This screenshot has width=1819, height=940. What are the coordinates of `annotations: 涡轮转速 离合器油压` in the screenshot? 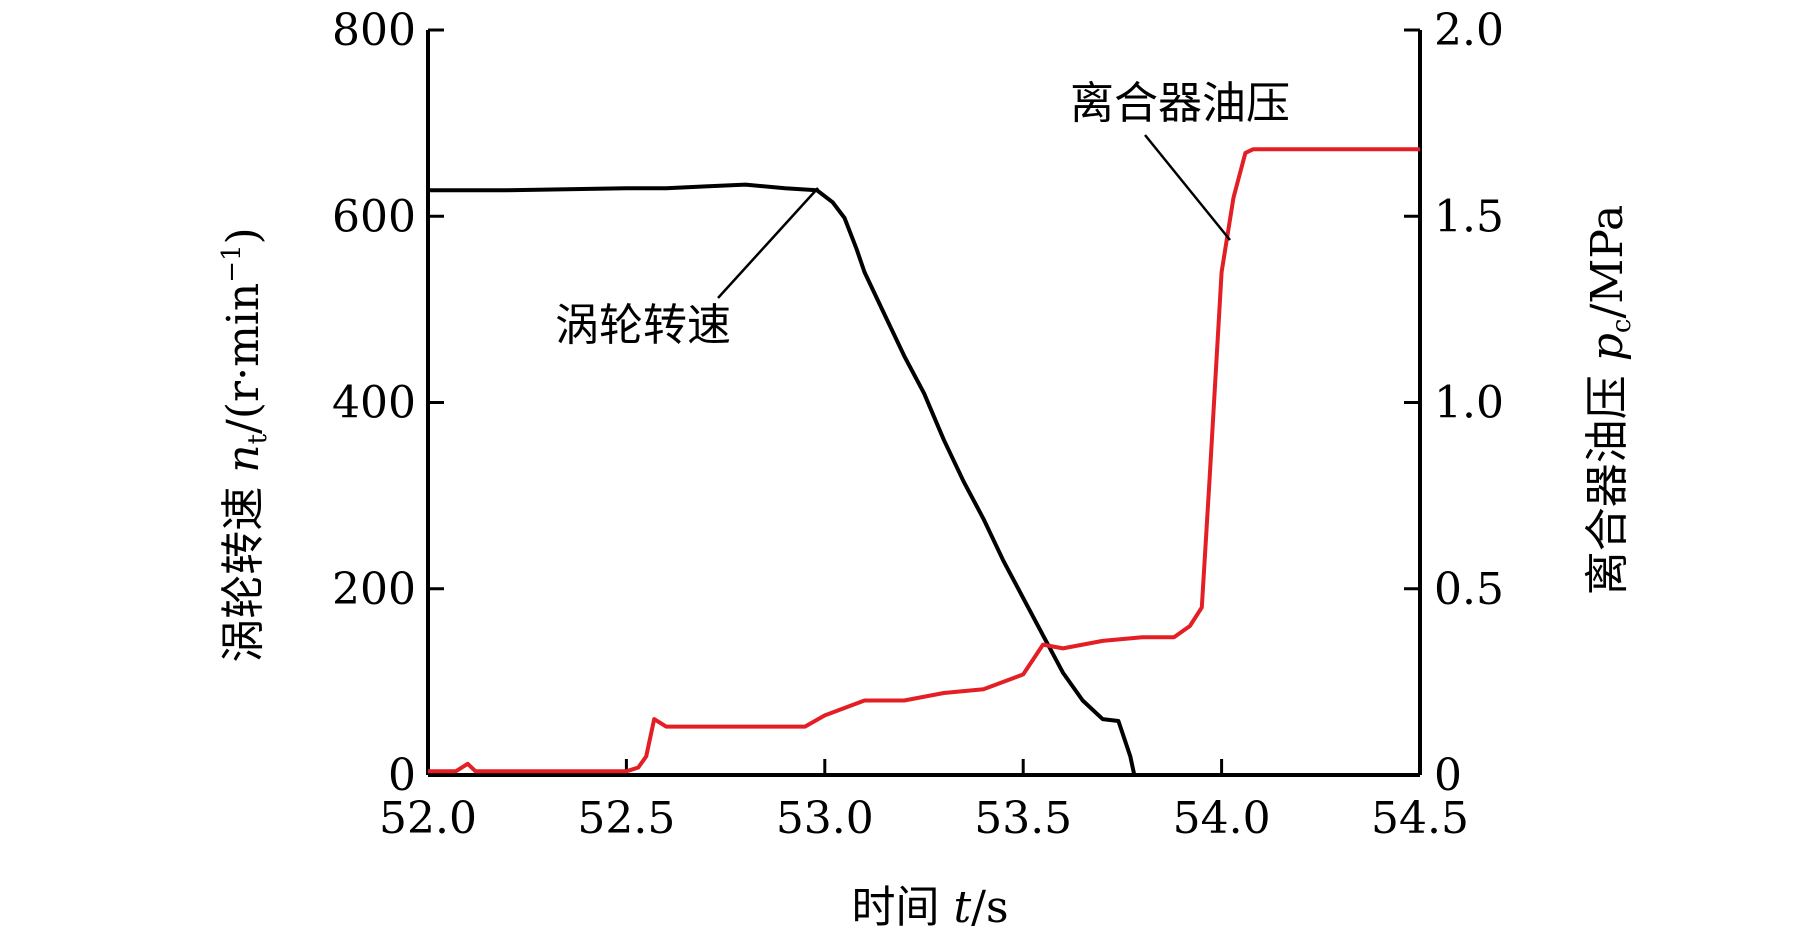 It's located at (922, 214).